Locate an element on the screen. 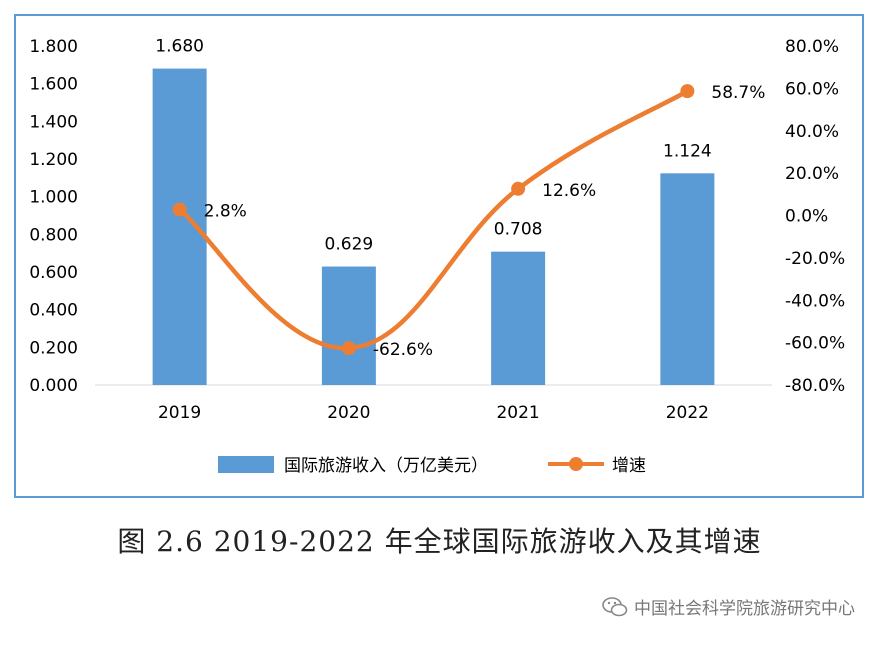 This screenshot has height=645, width=879. watermark: 中国社会科学院旅游研究中心 is located at coordinates (728, 606).